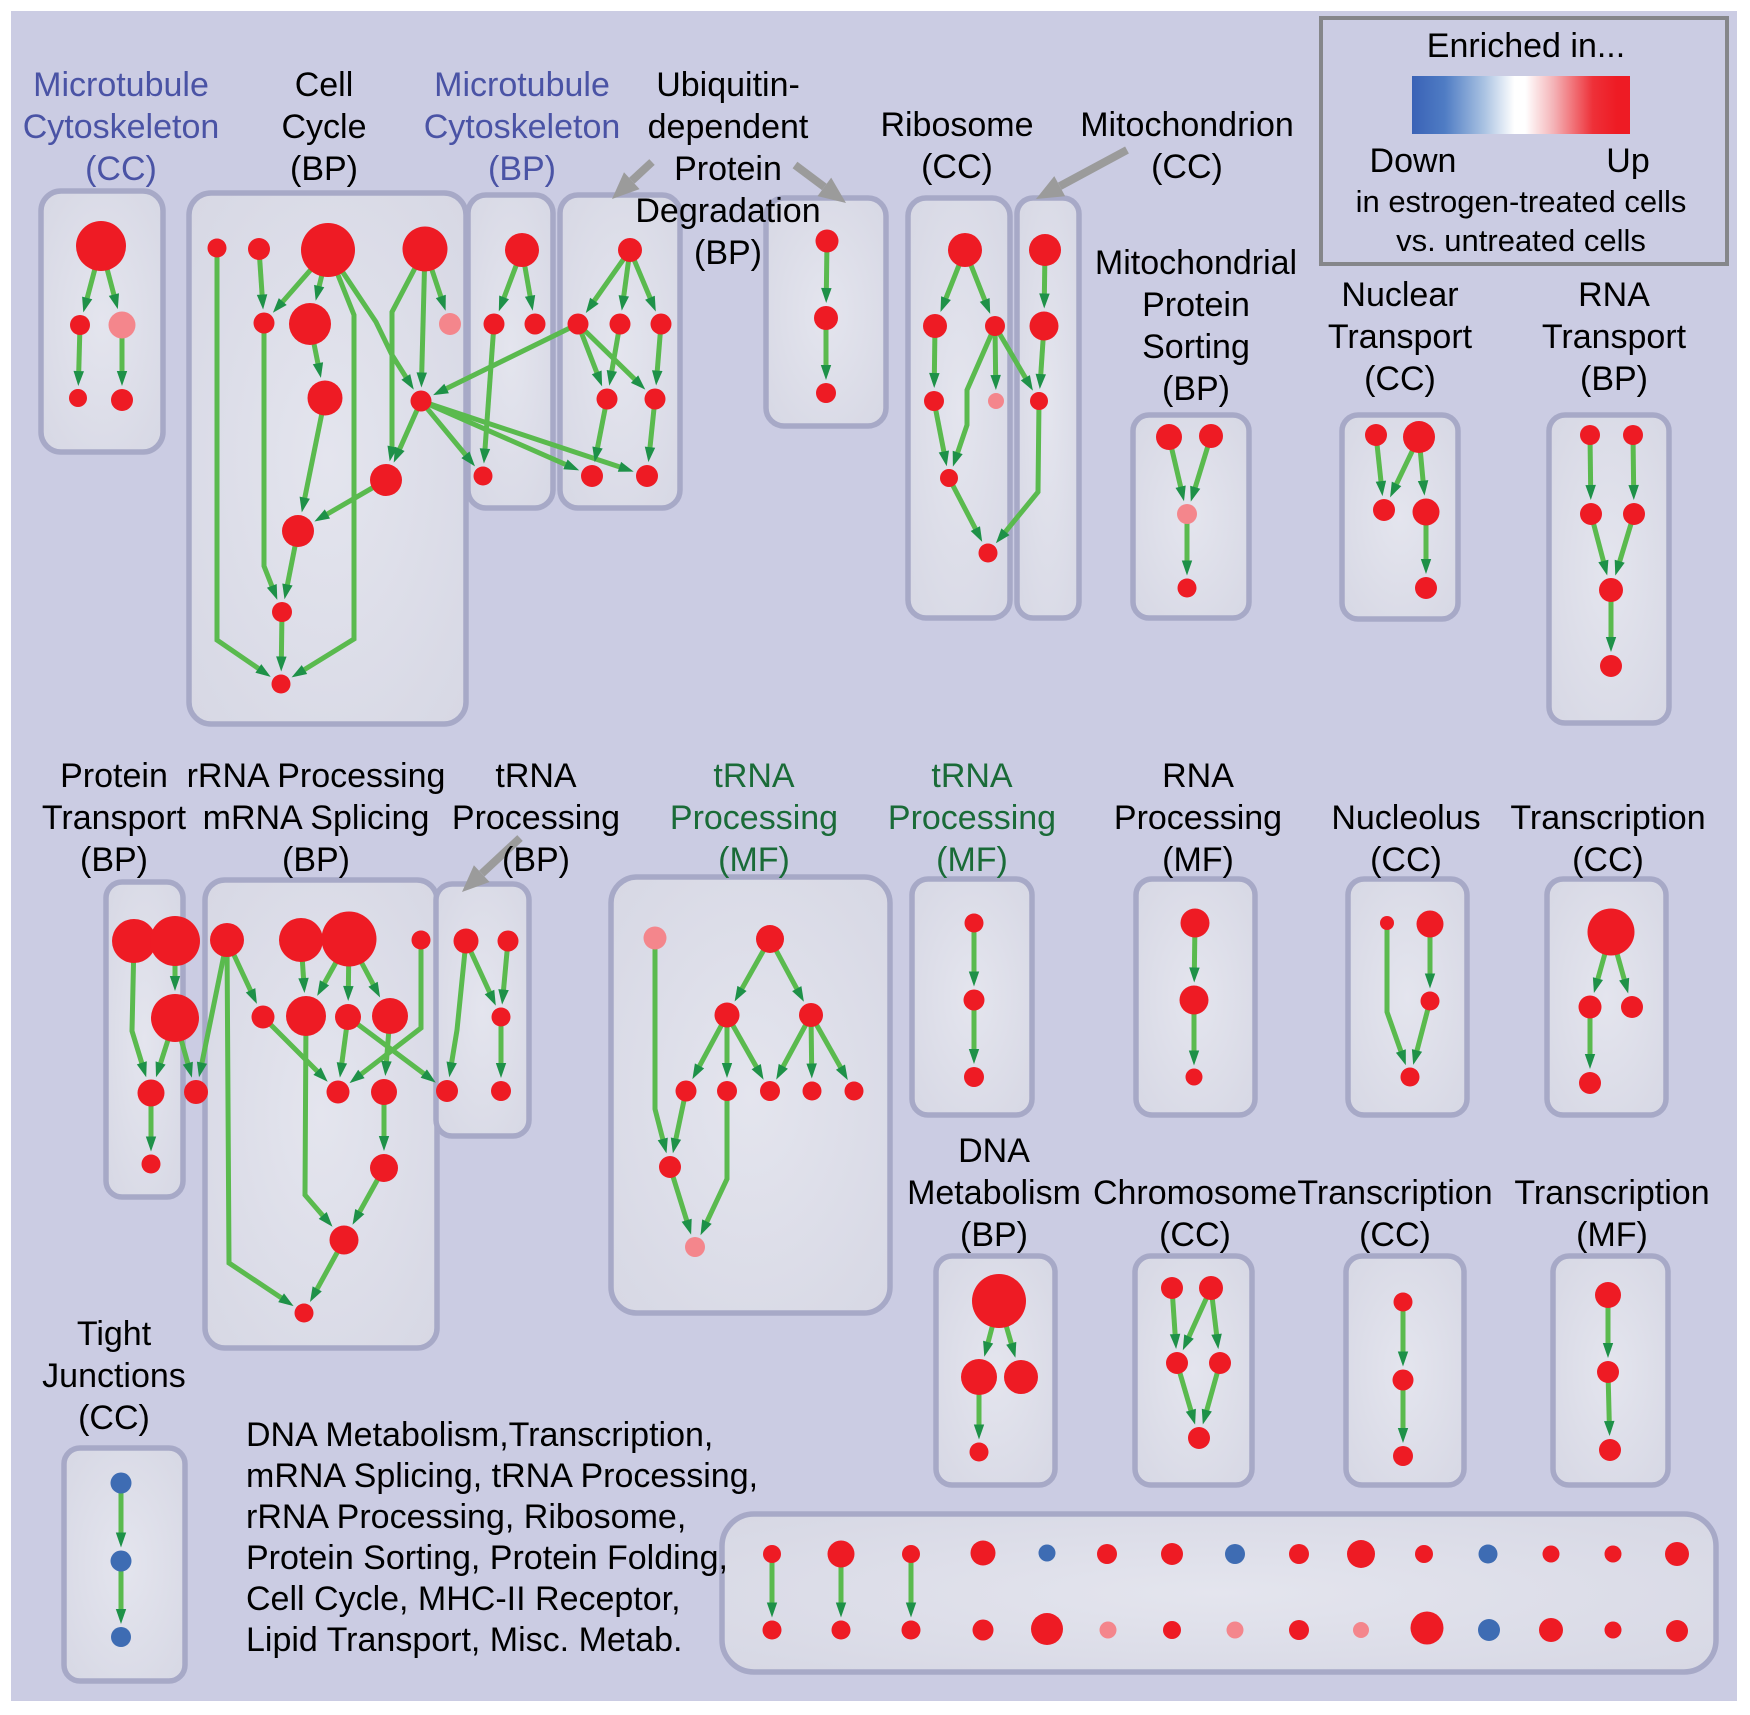 The height and width of the screenshot is (1715, 1750). What do you see at coordinates (1399, 295) in the screenshot?
I see `svg-text: Nuclear` at bounding box center [1399, 295].